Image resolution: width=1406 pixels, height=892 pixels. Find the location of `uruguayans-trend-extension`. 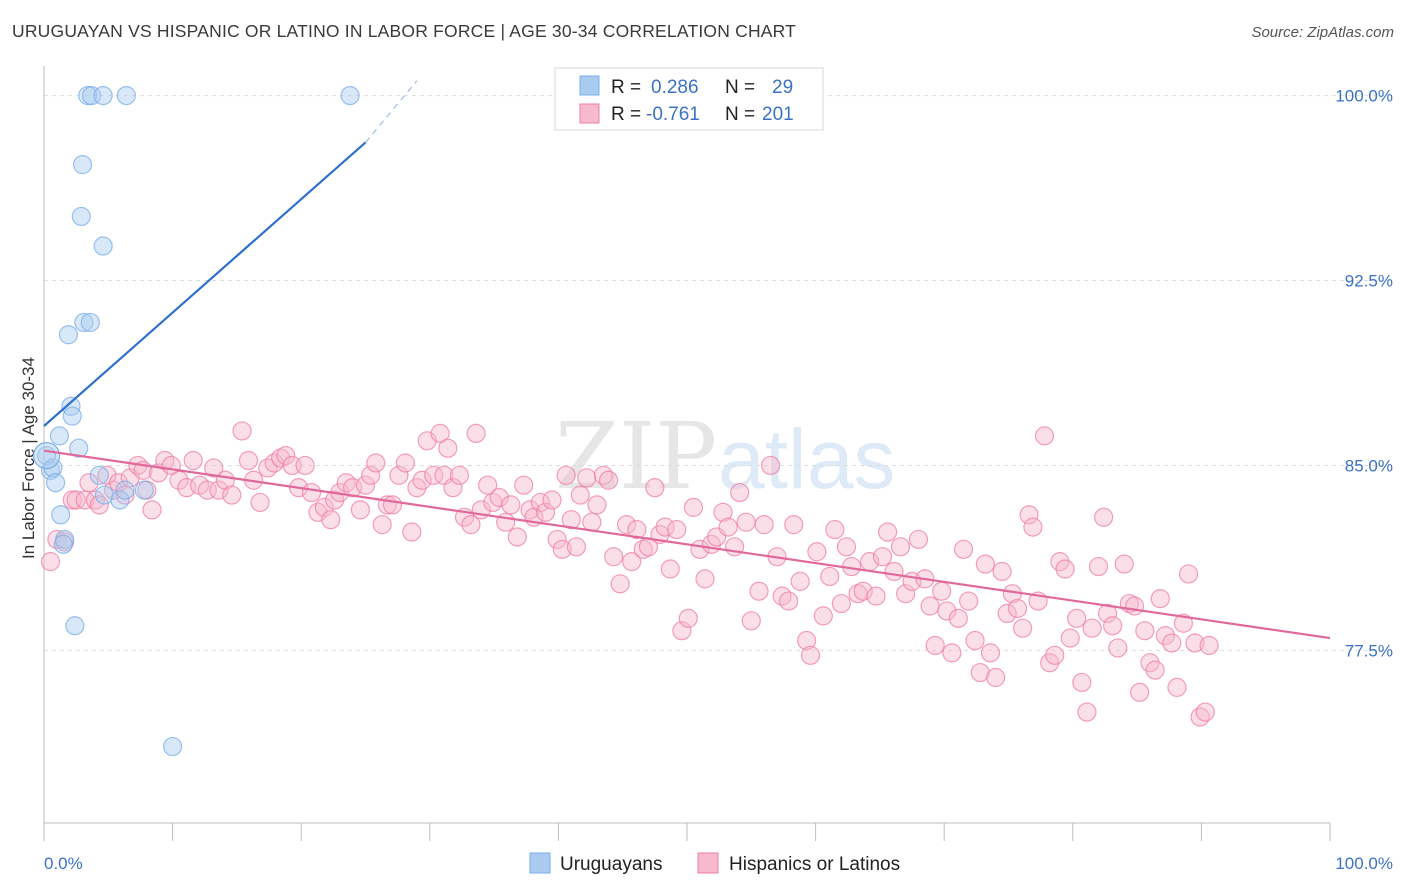

uruguayans-trend-extension is located at coordinates (391, 111).